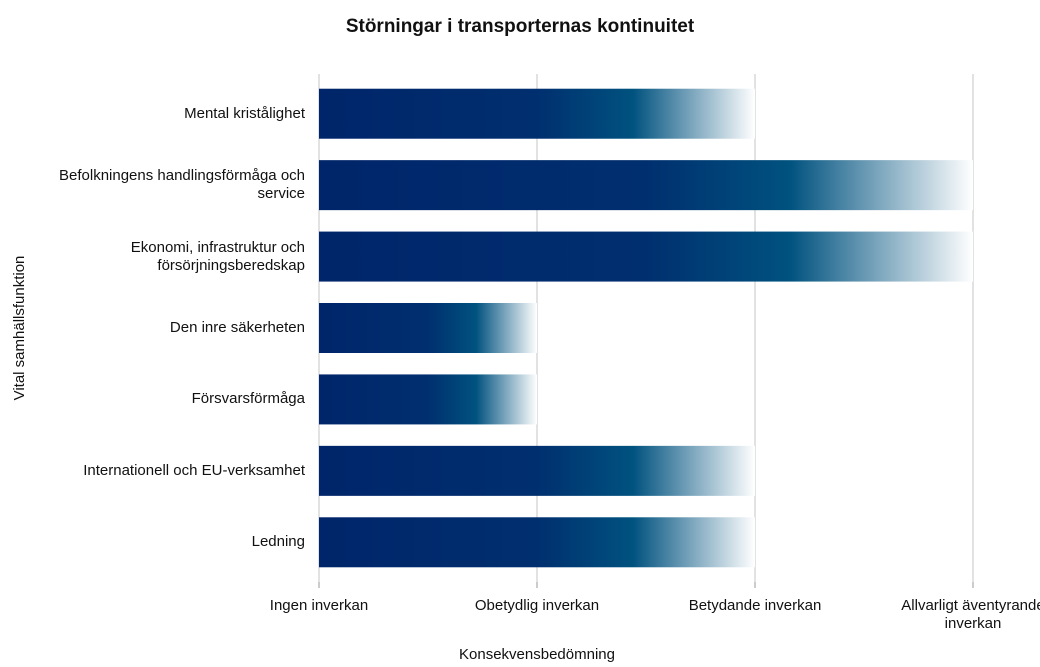 The width and height of the screenshot is (1040, 667). I want to click on y-tick-label: Mental kristålighet, so click(244, 113).